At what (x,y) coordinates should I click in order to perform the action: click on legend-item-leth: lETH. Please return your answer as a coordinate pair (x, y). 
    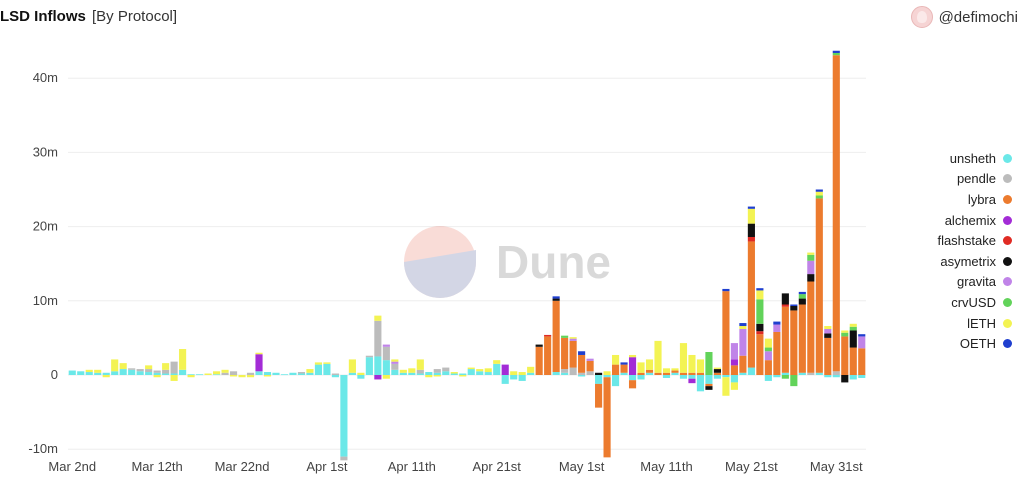
    Looking at the image, I should click on (952, 323).